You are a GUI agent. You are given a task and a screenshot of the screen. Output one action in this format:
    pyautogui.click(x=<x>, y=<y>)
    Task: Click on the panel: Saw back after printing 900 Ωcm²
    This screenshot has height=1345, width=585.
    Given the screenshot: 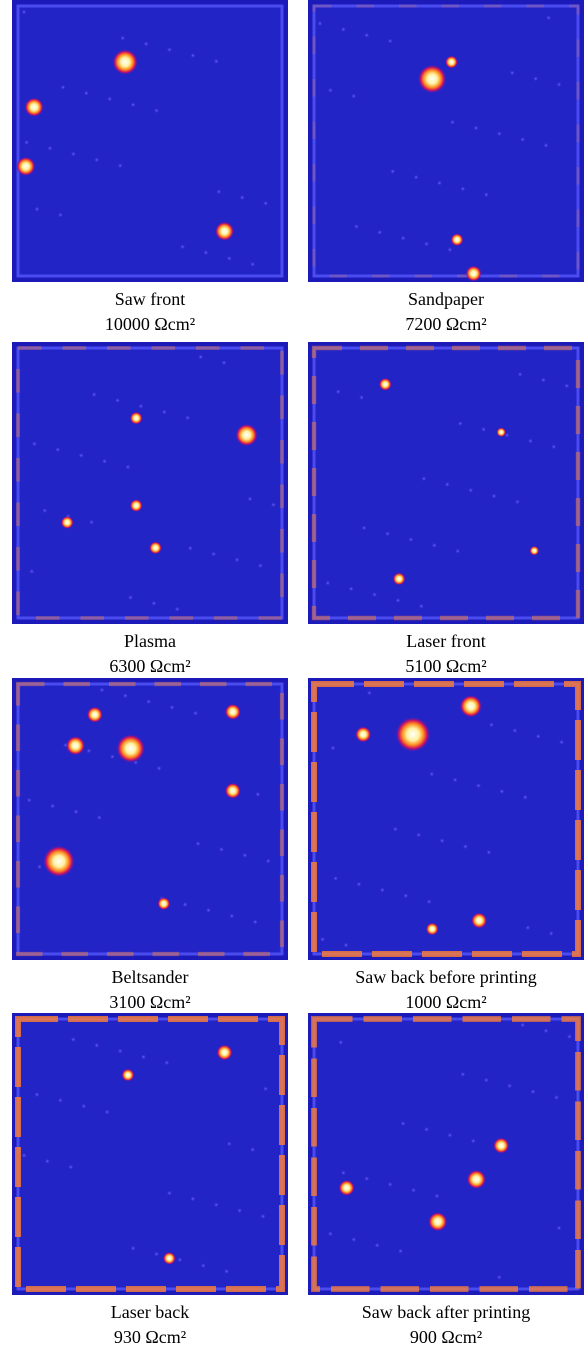 What is the action you would take?
    pyautogui.click(x=446, y=1179)
    